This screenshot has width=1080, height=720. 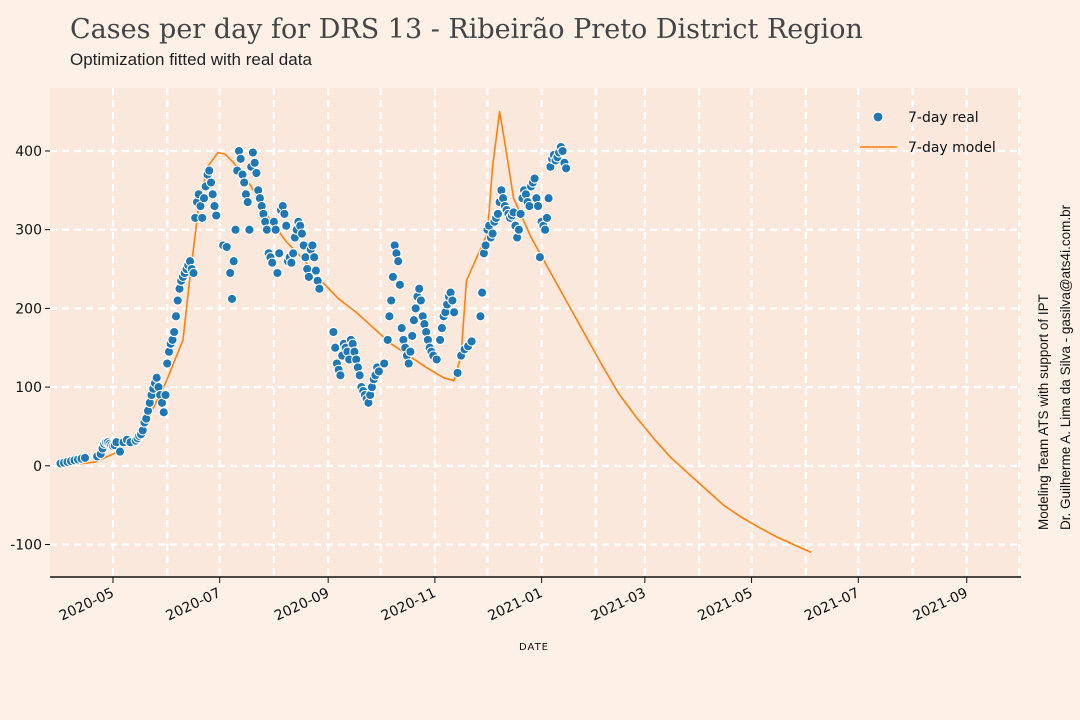 What do you see at coordinates (928, 133) in the screenshot?
I see `legend: 7-day real 7-day model` at bounding box center [928, 133].